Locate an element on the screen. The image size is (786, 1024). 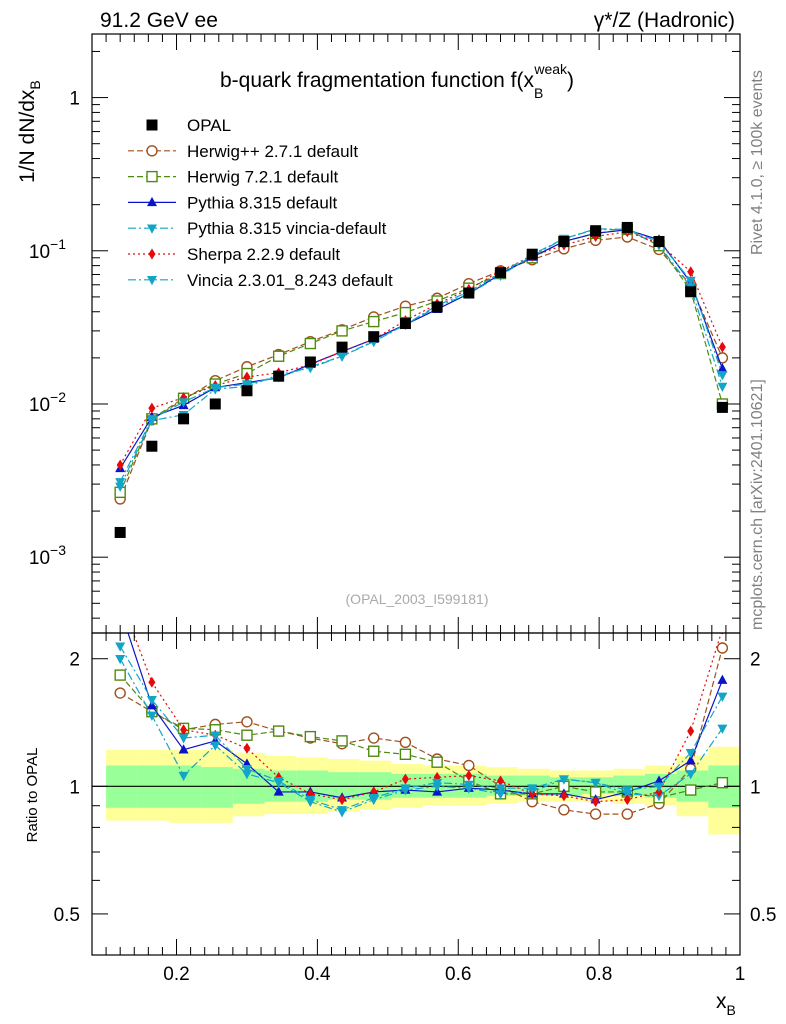
x-tick-label: 0.4 is located at coordinates (317, 974).